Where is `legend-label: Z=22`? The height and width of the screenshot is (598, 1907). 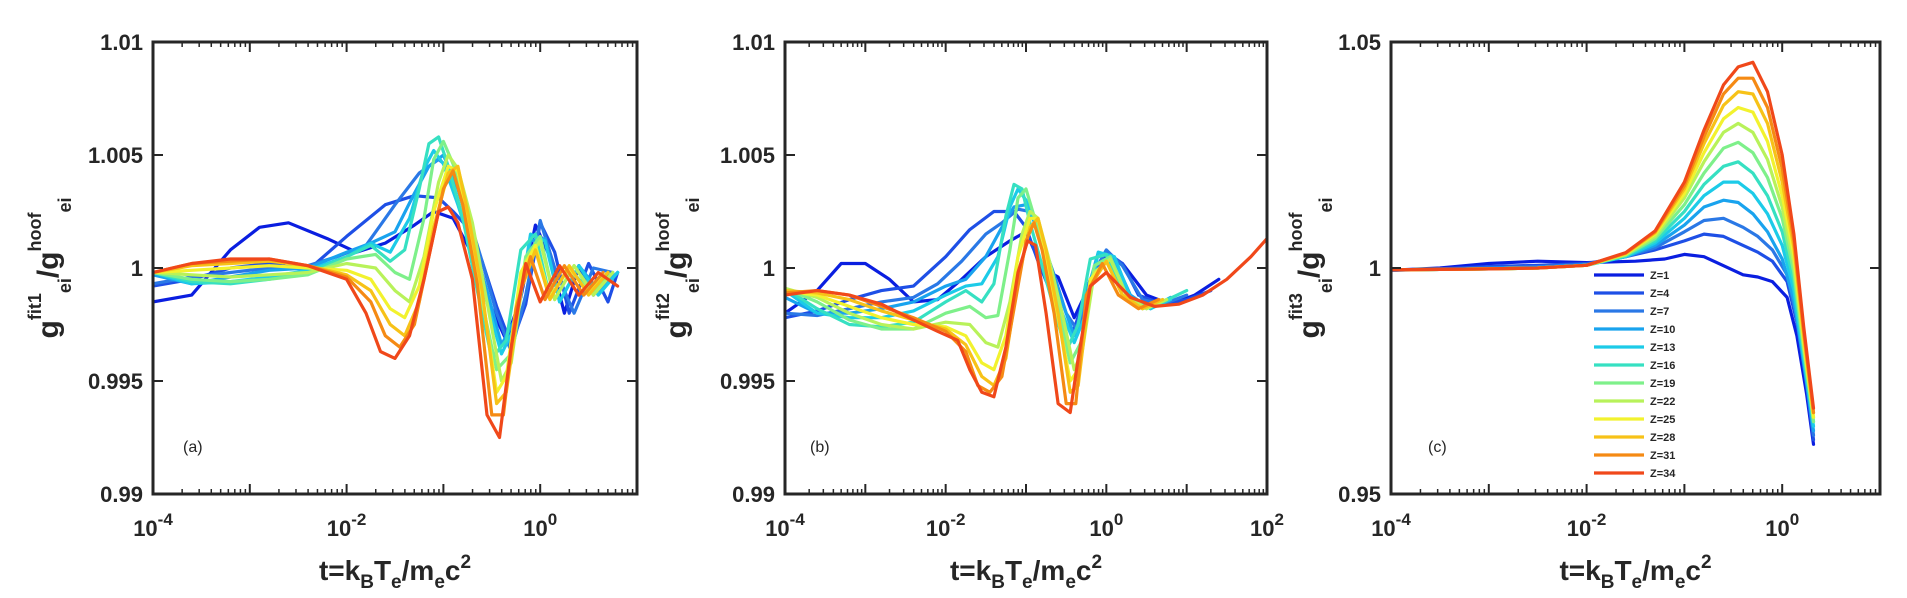
legend-label: Z=22 is located at coordinates (1662, 402).